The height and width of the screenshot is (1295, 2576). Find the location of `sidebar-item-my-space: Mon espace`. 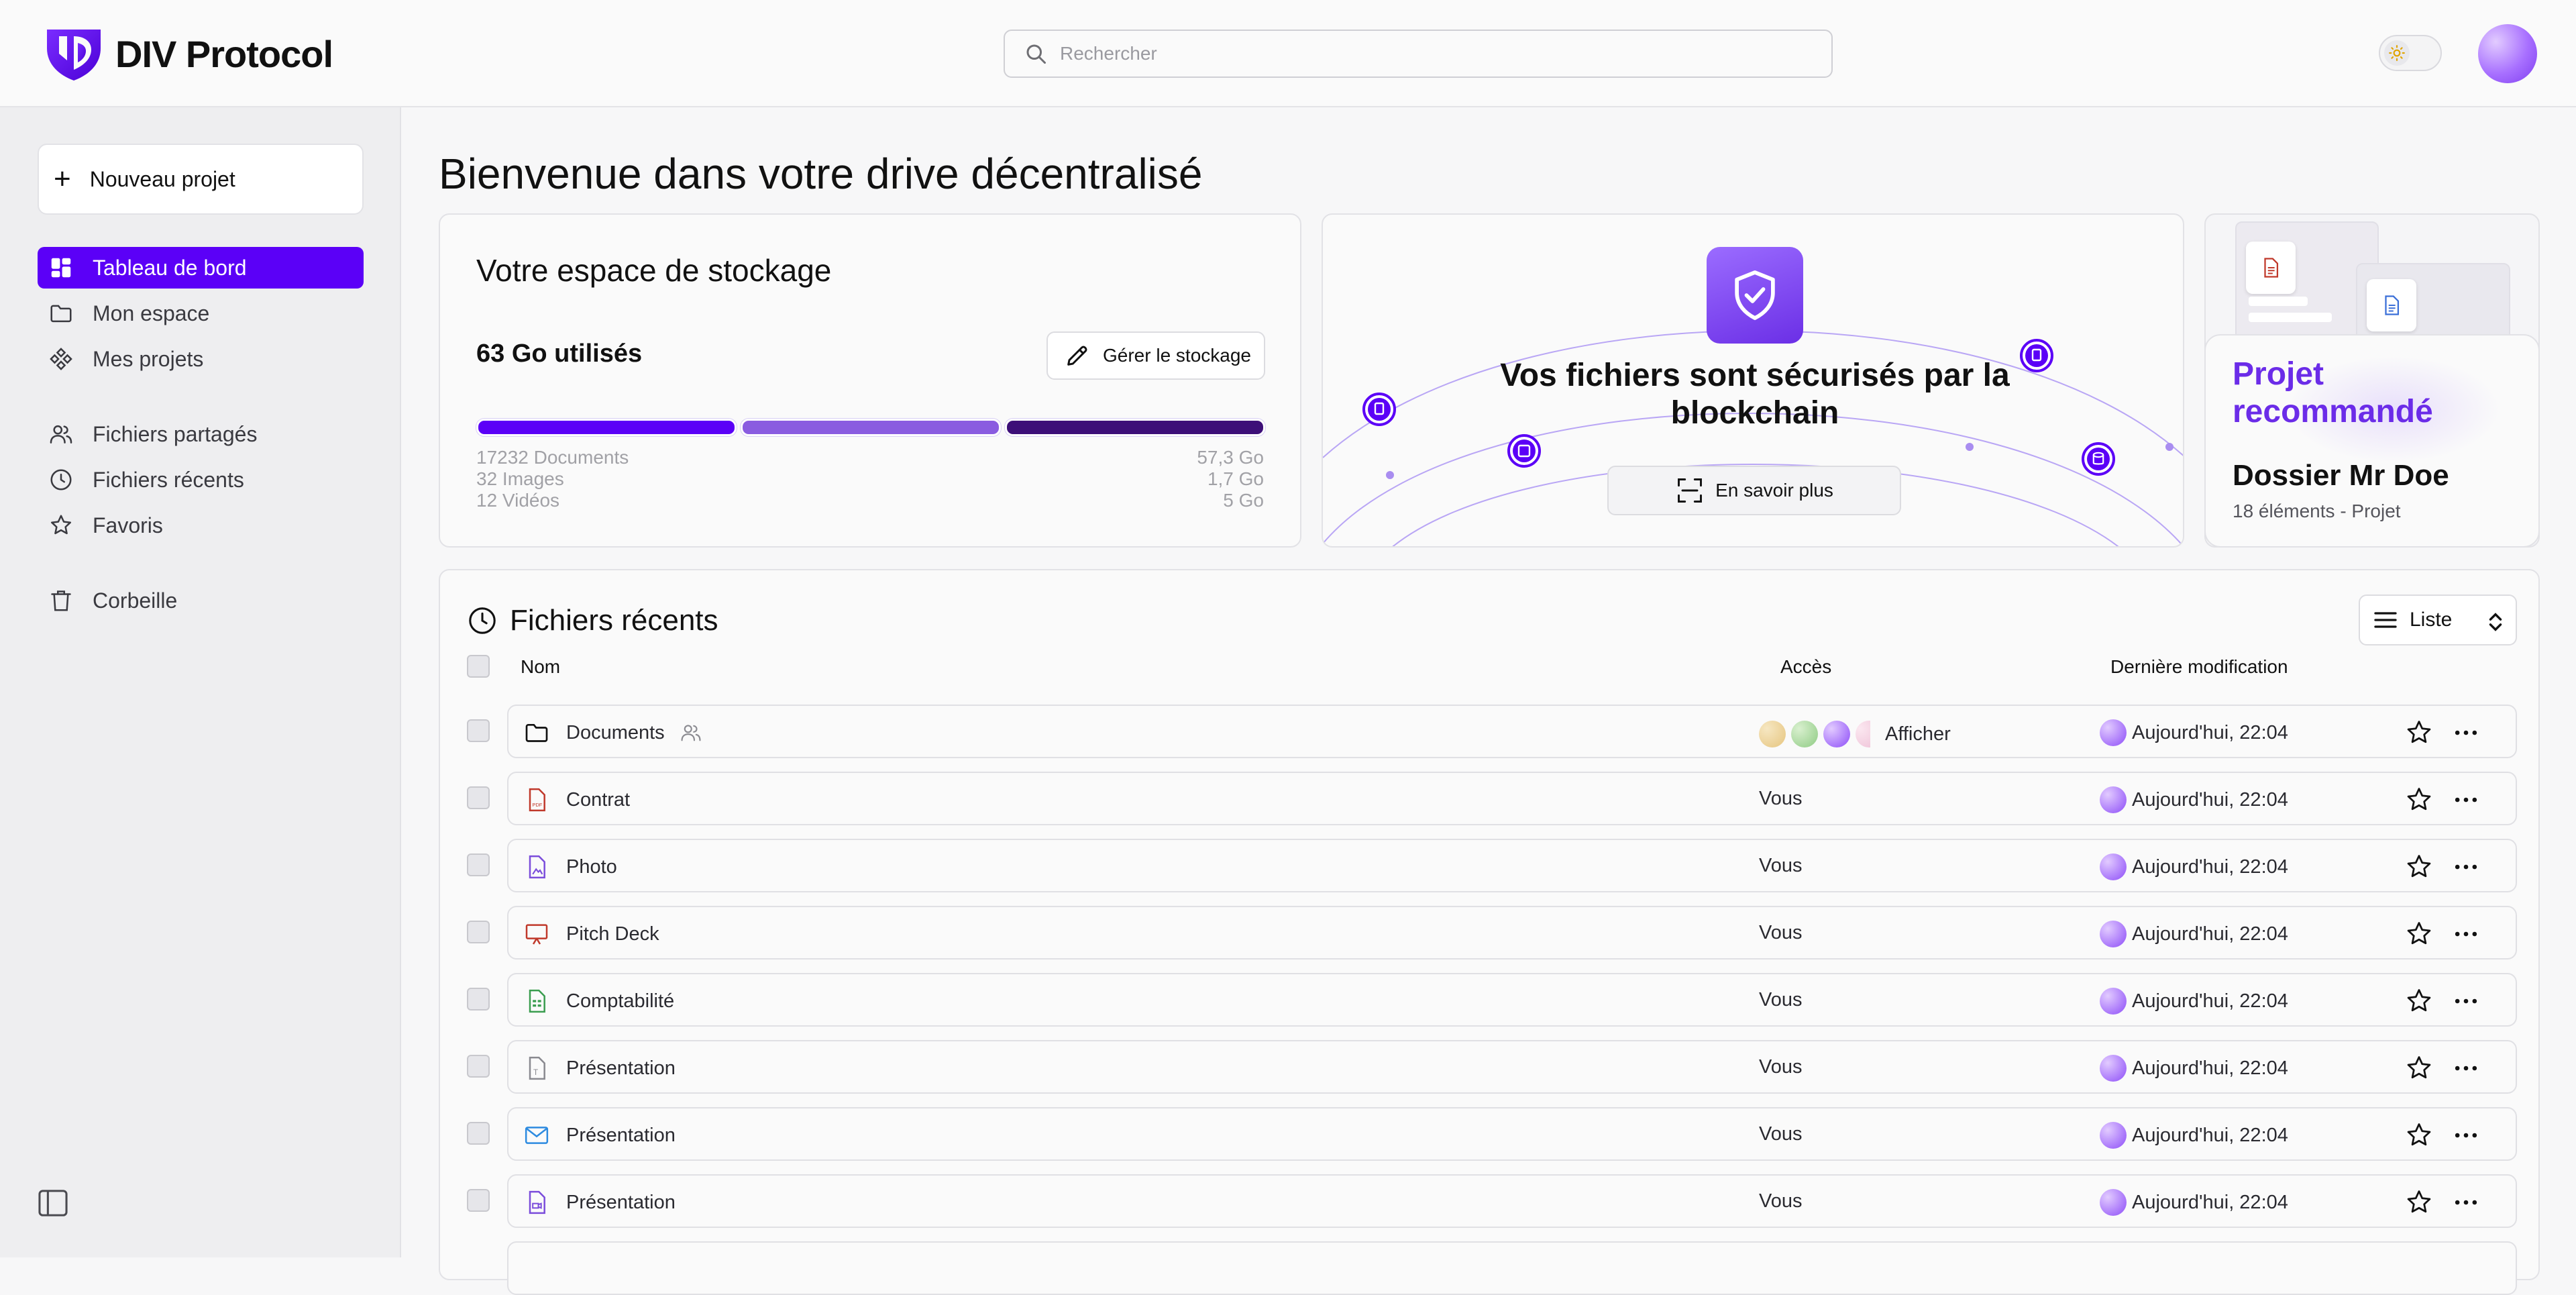

sidebar-item-my-space: Mon espace is located at coordinates (201, 313).